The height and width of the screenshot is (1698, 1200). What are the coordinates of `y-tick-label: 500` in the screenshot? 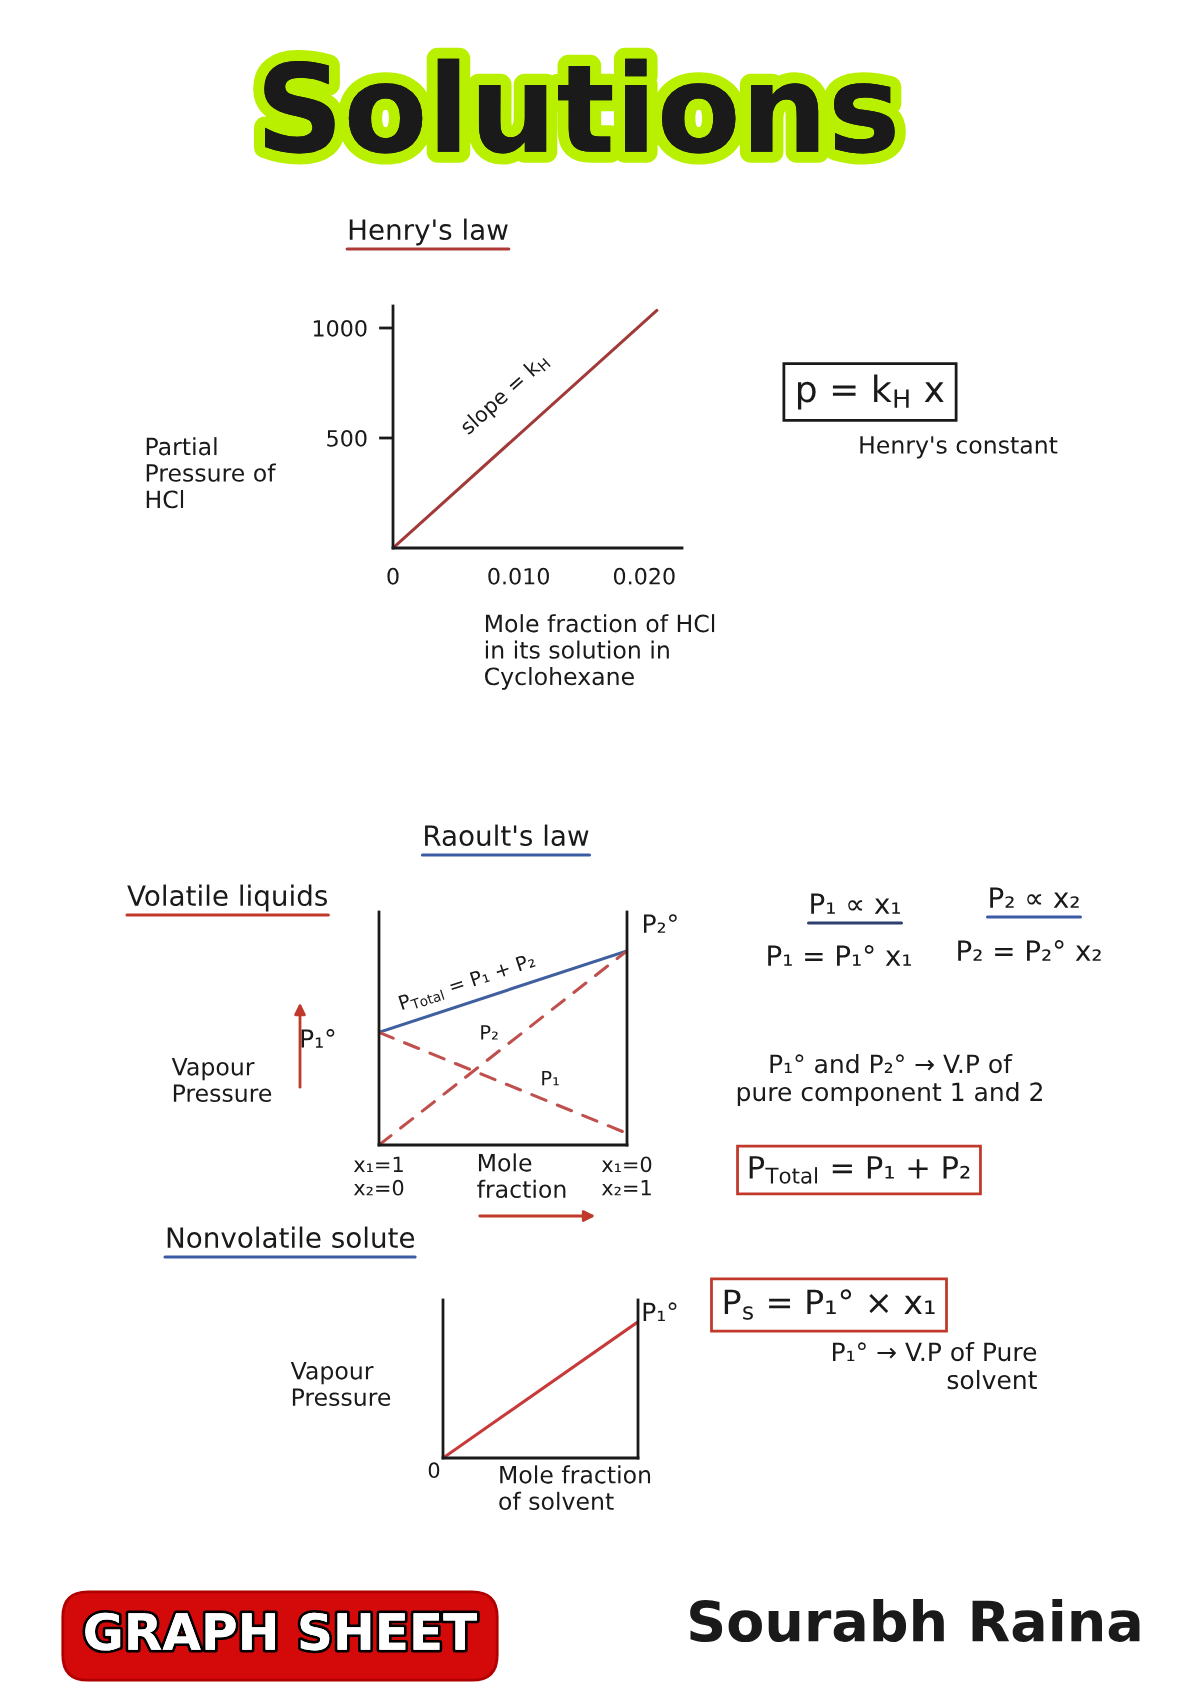 It's located at (347, 438).